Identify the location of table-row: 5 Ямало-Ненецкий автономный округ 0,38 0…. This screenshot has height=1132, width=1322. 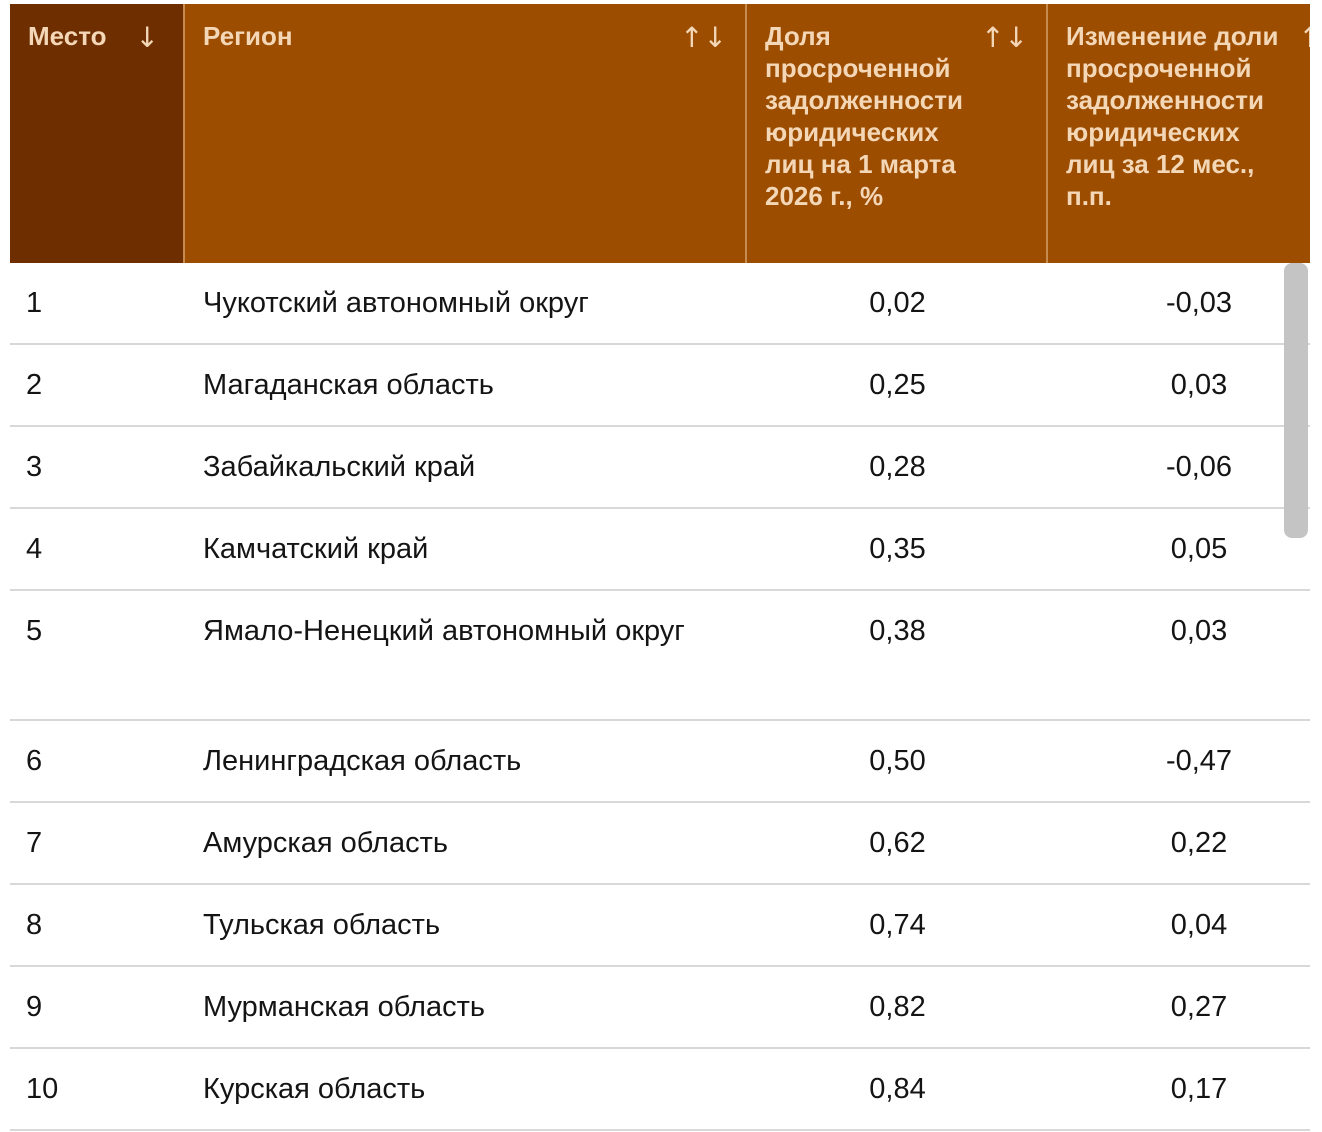
(660, 656).